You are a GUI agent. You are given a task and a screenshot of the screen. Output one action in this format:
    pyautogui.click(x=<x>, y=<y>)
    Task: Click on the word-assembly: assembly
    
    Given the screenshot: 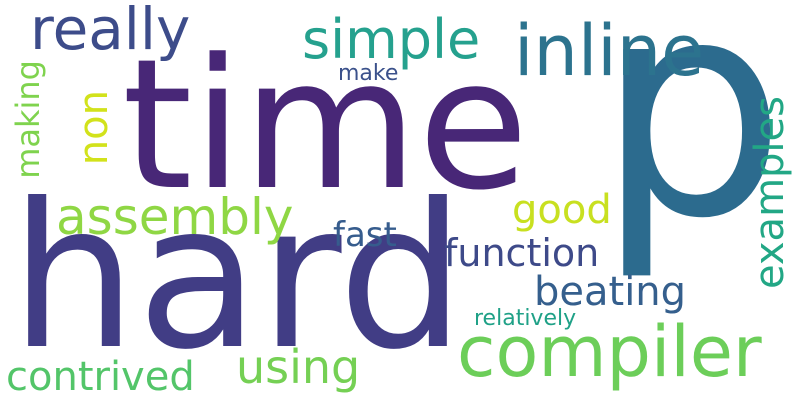 What is the action you would take?
    pyautogui.click(x=174, y=217)
    